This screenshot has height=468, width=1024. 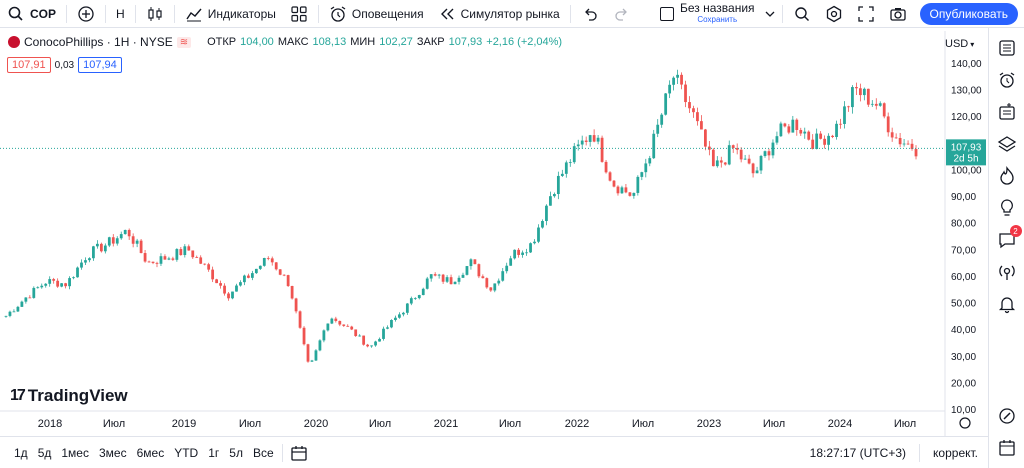 I want to click on publish-button: Опубликовать, so click(x=968, y=13).